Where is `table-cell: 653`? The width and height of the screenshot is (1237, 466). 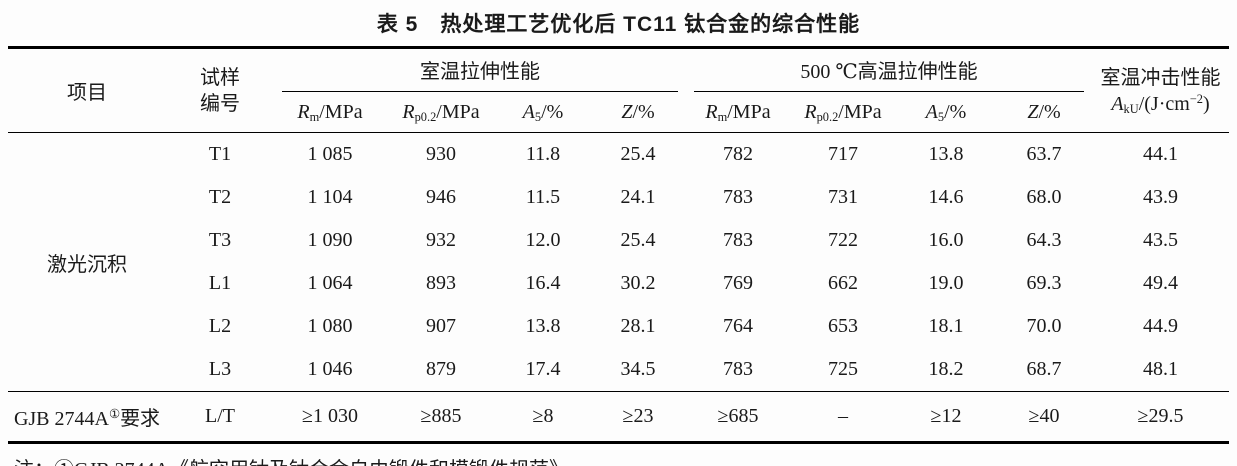
table-cell: 653 is located at coordinates (843, 326).